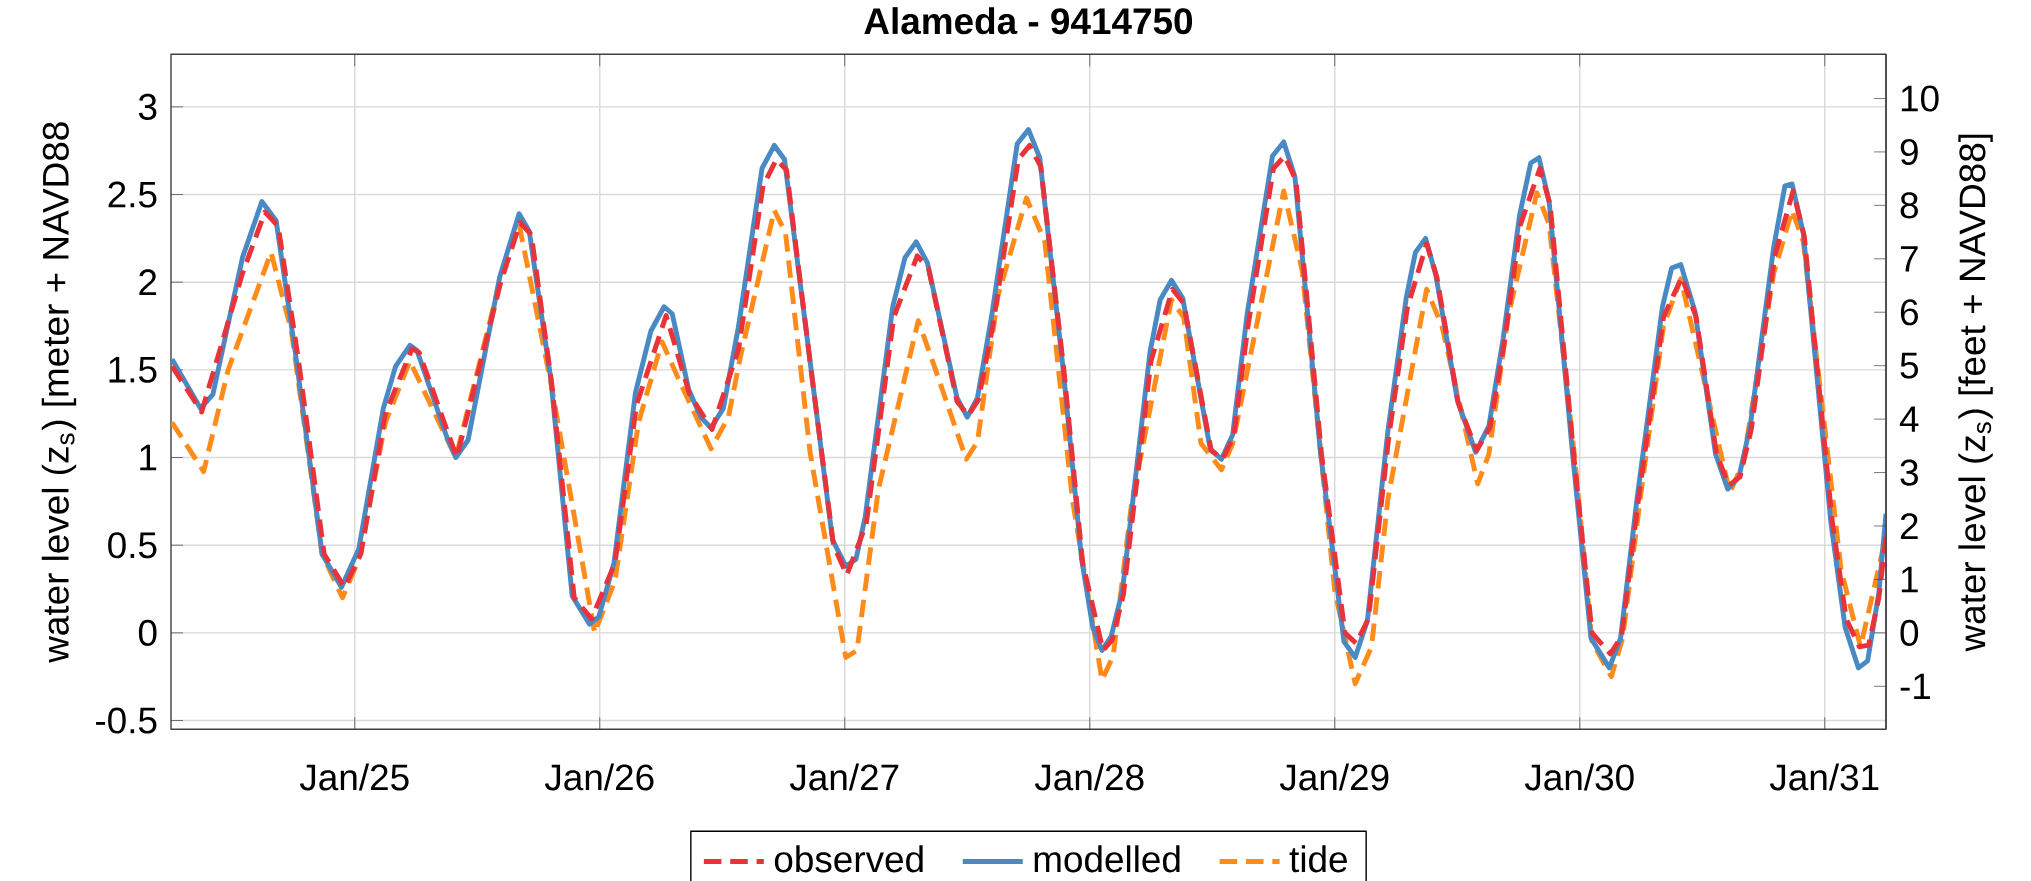  Describe the element at coordinates (147, 106) in the screenshot. I see `y-tick-label: 3` at that location.